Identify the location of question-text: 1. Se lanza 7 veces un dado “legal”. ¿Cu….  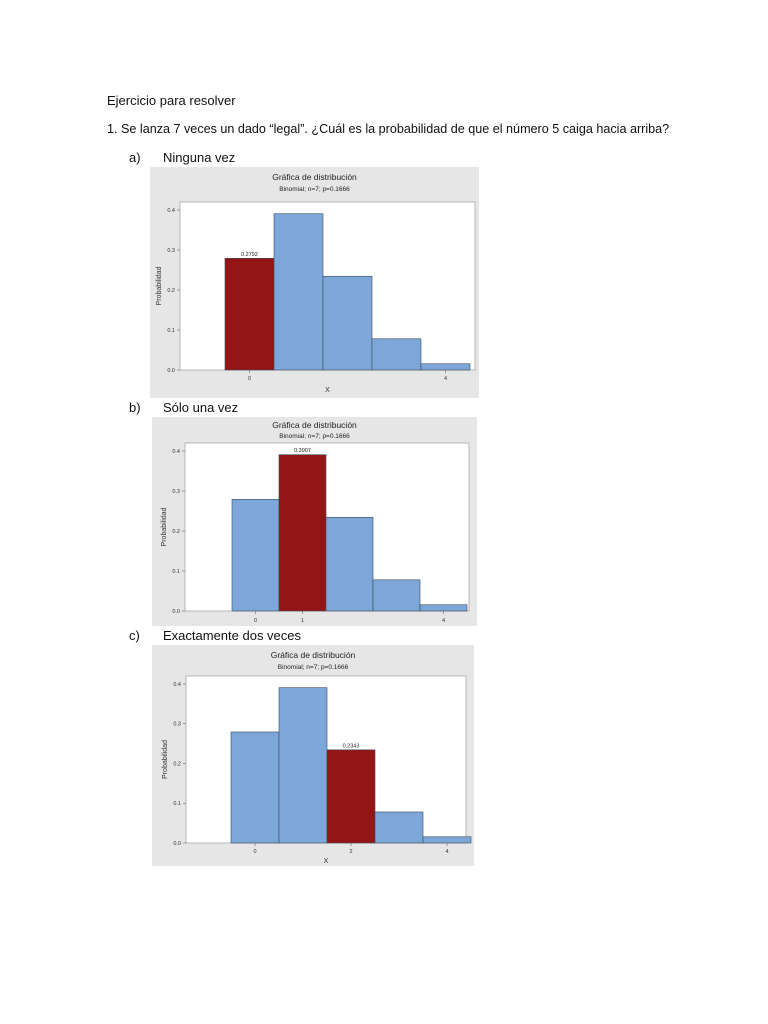
(388, 129).